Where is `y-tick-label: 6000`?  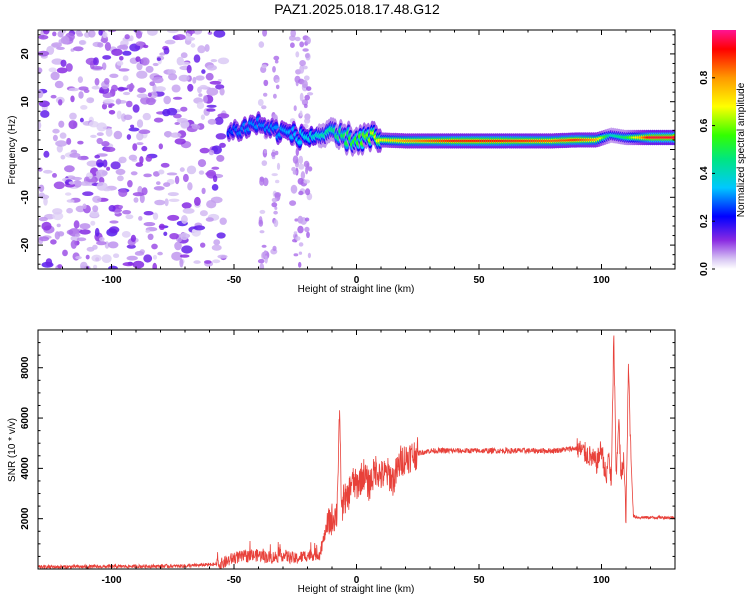 y-tick-label: 6000 is located at coordinates (25, 417).